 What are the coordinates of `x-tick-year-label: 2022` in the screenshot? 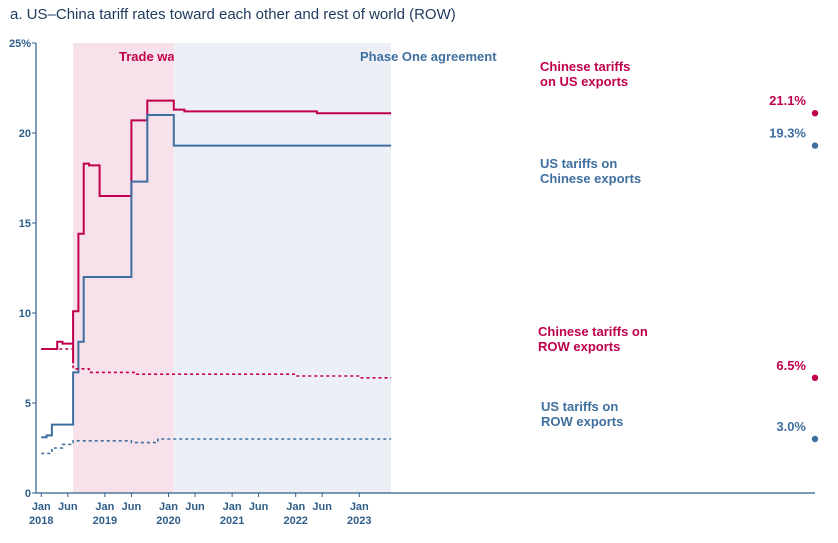 It's located at (295, 521).